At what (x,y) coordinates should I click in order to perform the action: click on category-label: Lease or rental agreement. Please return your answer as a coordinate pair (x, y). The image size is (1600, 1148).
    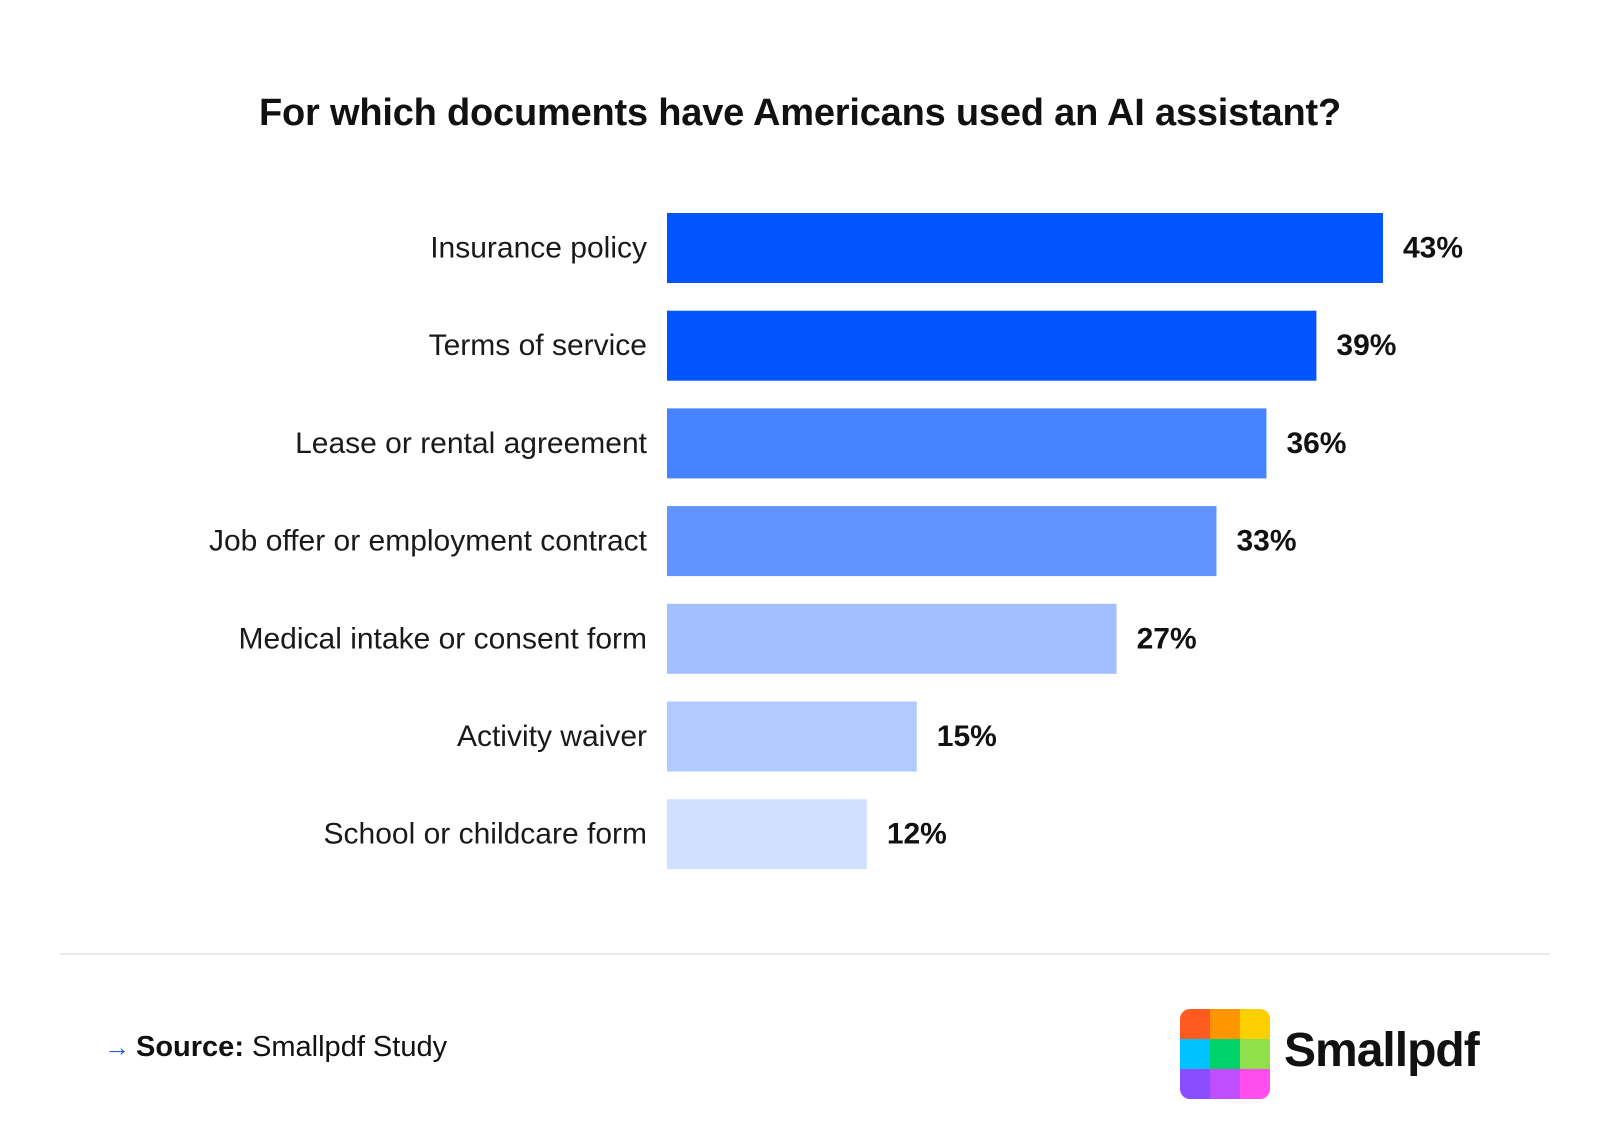
    Looking at the image, I should click on (471, 443).